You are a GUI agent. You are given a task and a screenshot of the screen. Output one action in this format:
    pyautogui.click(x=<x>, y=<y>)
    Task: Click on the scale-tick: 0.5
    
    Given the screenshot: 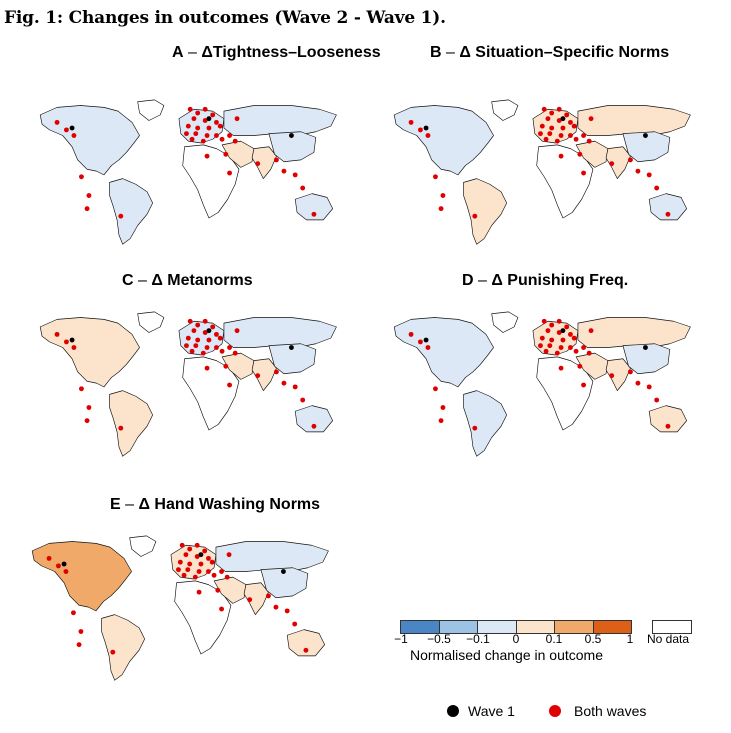 What is the action you would take?
    pyautogui.click(x=593, y=639)
    